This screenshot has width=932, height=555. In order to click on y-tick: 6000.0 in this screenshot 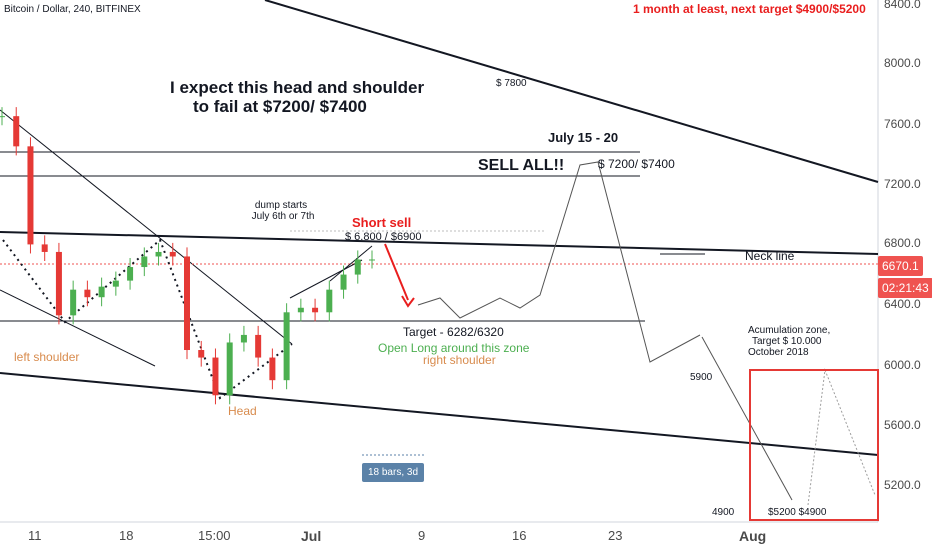, I will do `click(902, 365)`.